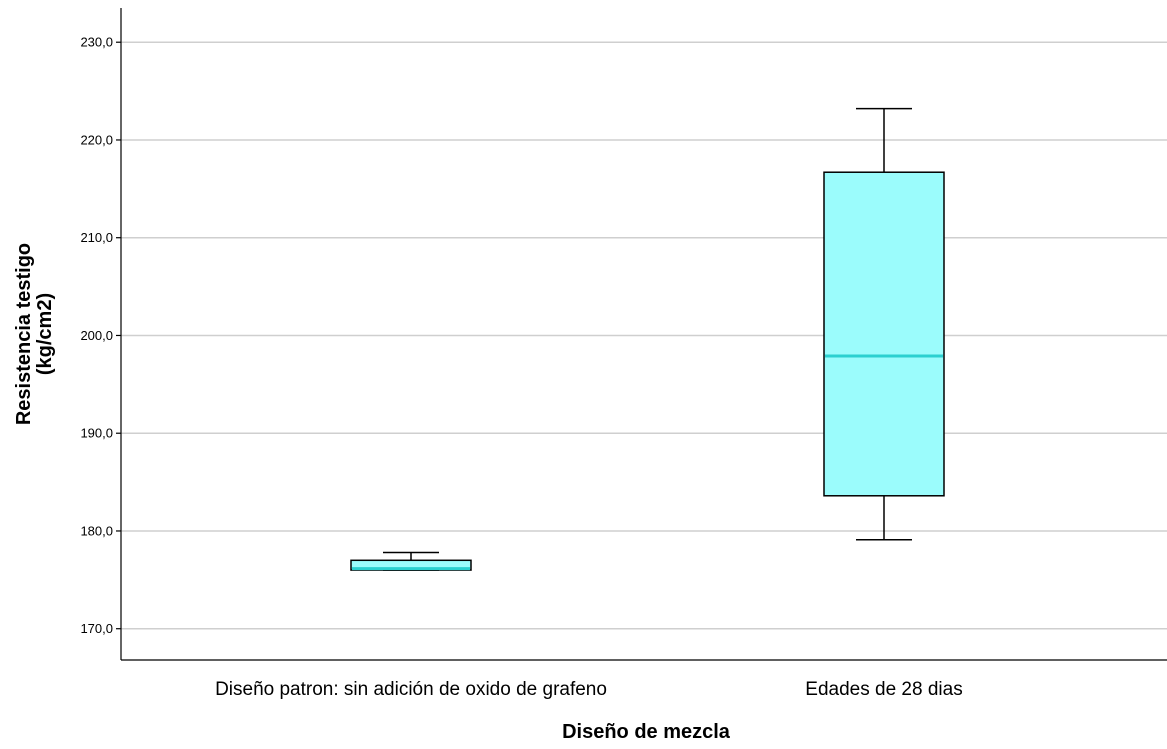 Image resolution: width=1167 pixels, height=749 pixels. I want to click on y-tick-label: 200,0, so click(96, 335).